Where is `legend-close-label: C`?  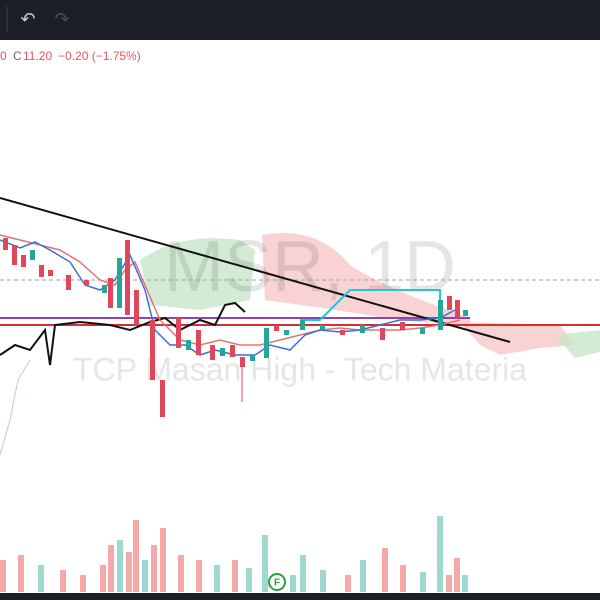 legend-close-label: C is located at coordinates (17, 56).